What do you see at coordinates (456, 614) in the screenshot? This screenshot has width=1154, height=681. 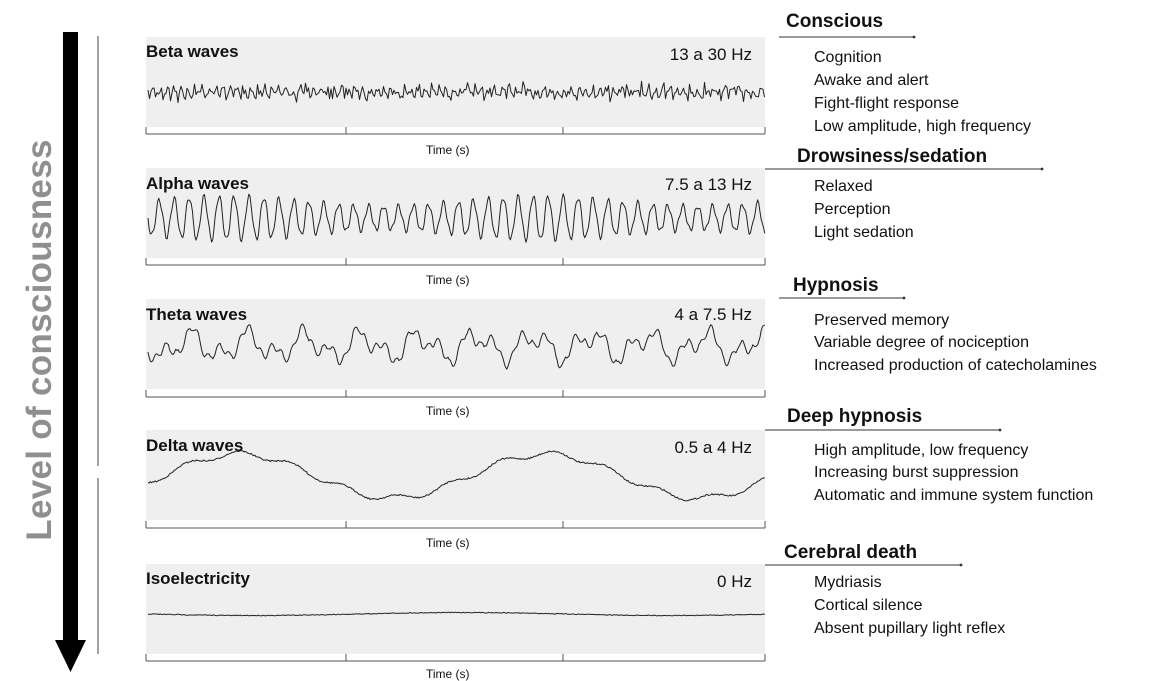 I see `eeg-trace-isoelectricity` at bounding box center [456, 614].